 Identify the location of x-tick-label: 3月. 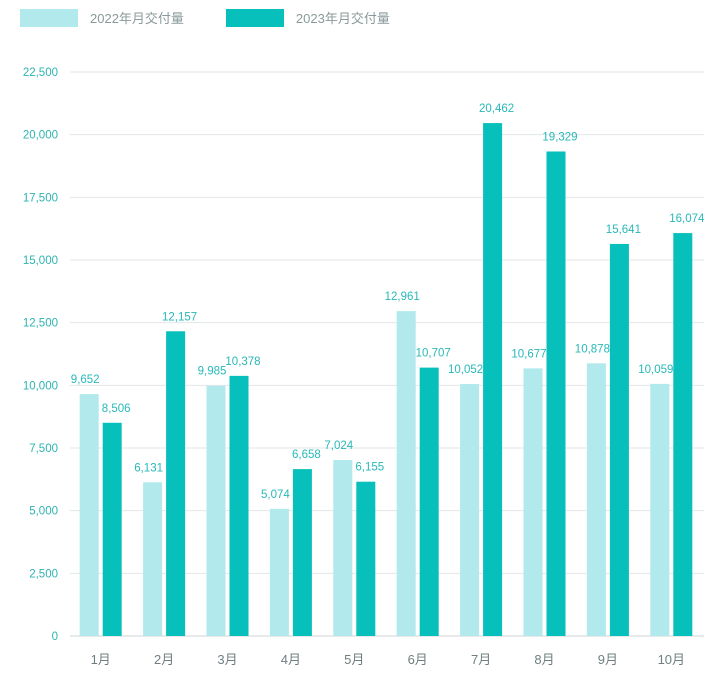
(227, 659).